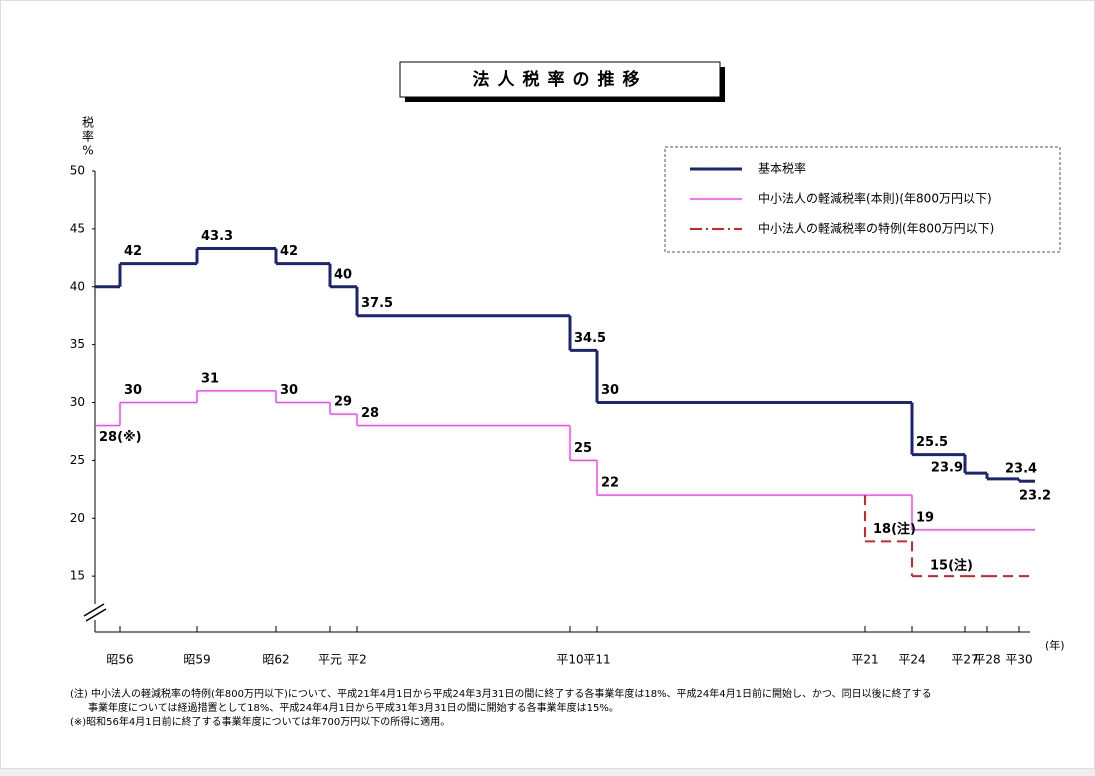  What do you see at coordinates (119, 660) in the screenshot?
I see `x-tick-label: 昭56` at bounding box center [119, 660].